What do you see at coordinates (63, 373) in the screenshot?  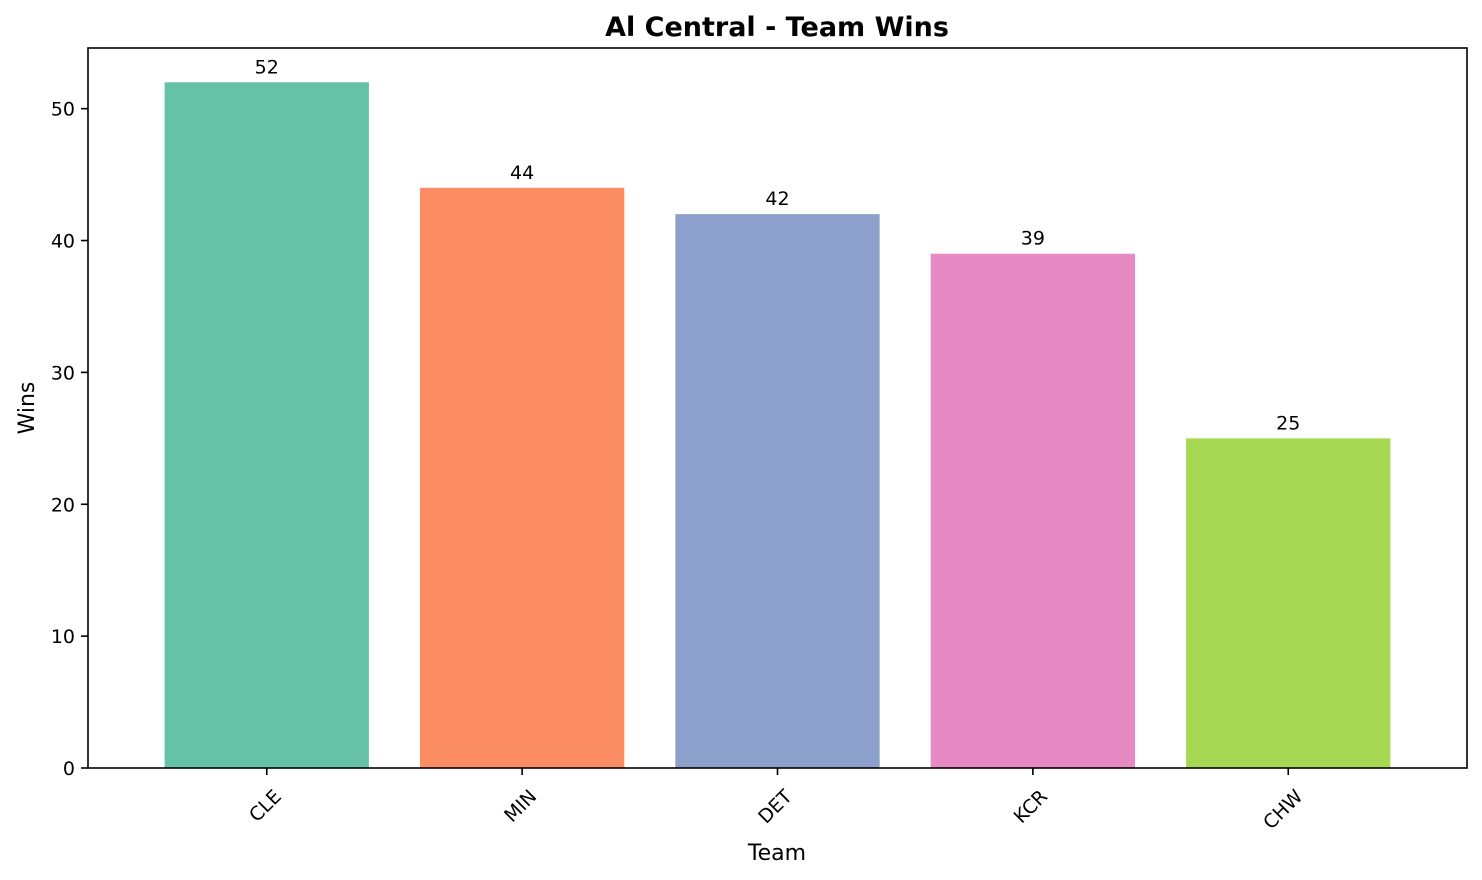 I see `y-tick-label-30: 30` at bounding box center [63, 373].